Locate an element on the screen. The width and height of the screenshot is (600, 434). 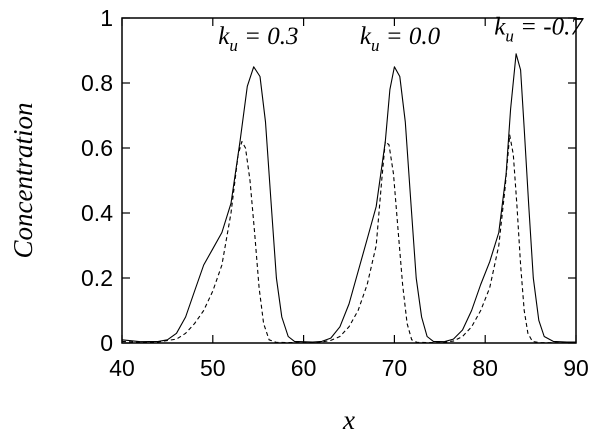
x-tick-label: 60 is located at coordinates (304, 368).